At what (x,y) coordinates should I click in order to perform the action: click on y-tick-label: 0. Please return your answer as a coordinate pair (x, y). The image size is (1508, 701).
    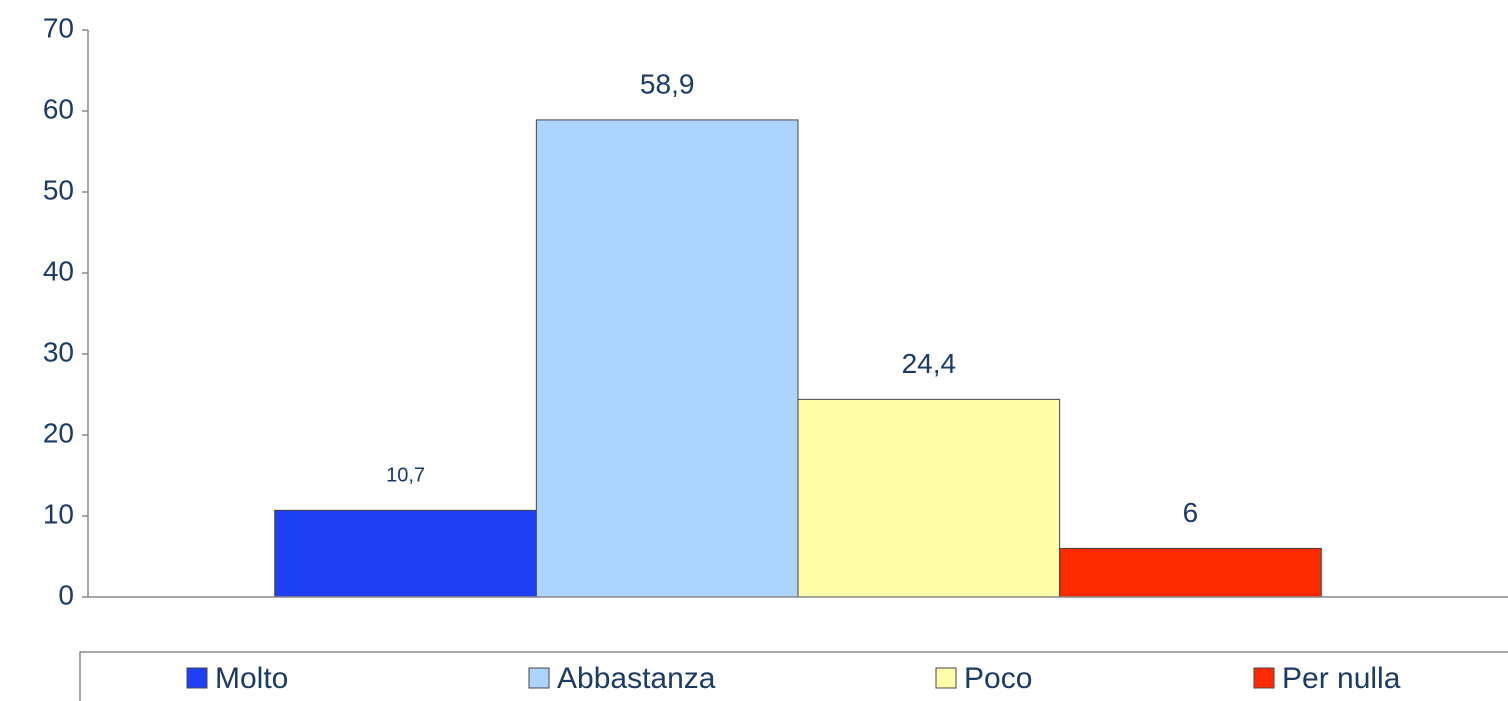
    Looking at the image, I should click on (66, 594).